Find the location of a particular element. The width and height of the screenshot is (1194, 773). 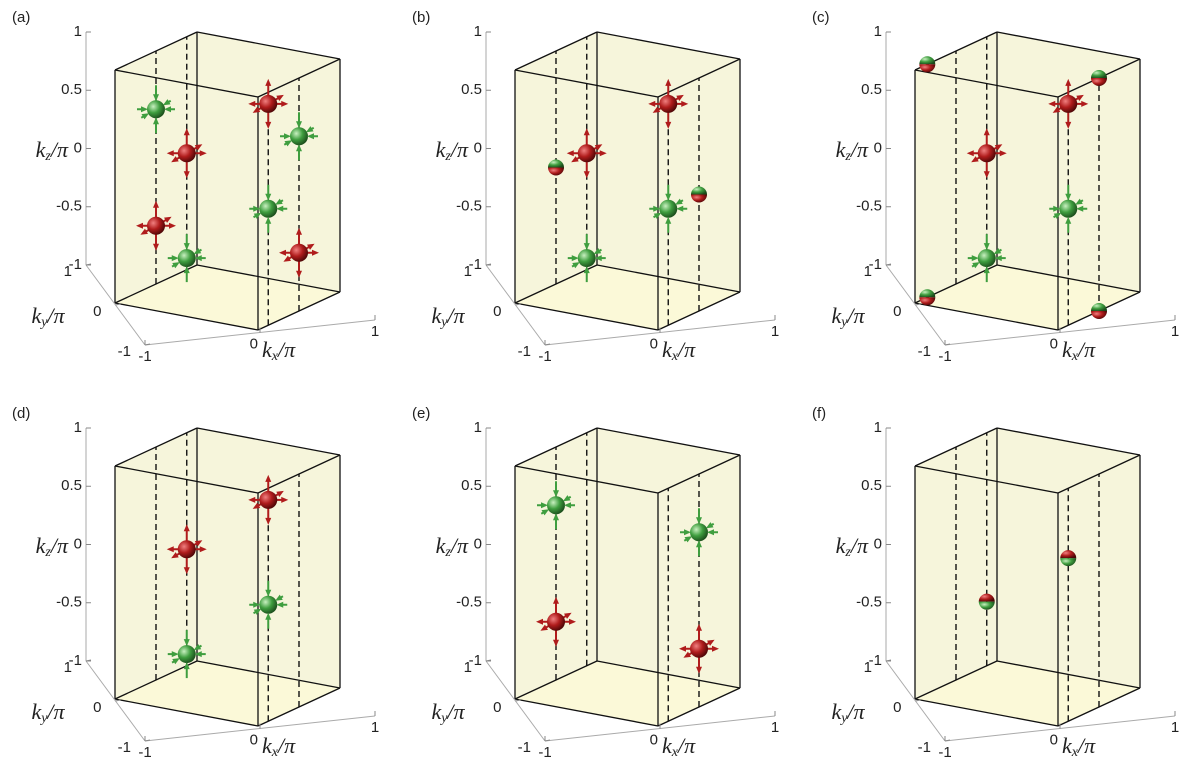

panel-label: (b) is located at coordinates (421, 17).